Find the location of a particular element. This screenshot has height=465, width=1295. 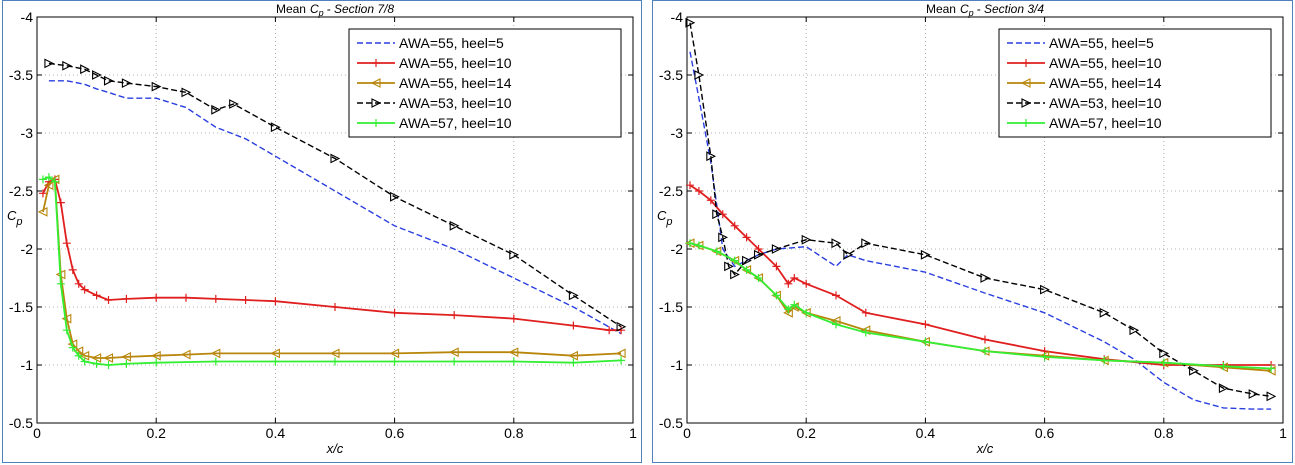

x-axis-label: x/c is located at coordinates (335, 448).